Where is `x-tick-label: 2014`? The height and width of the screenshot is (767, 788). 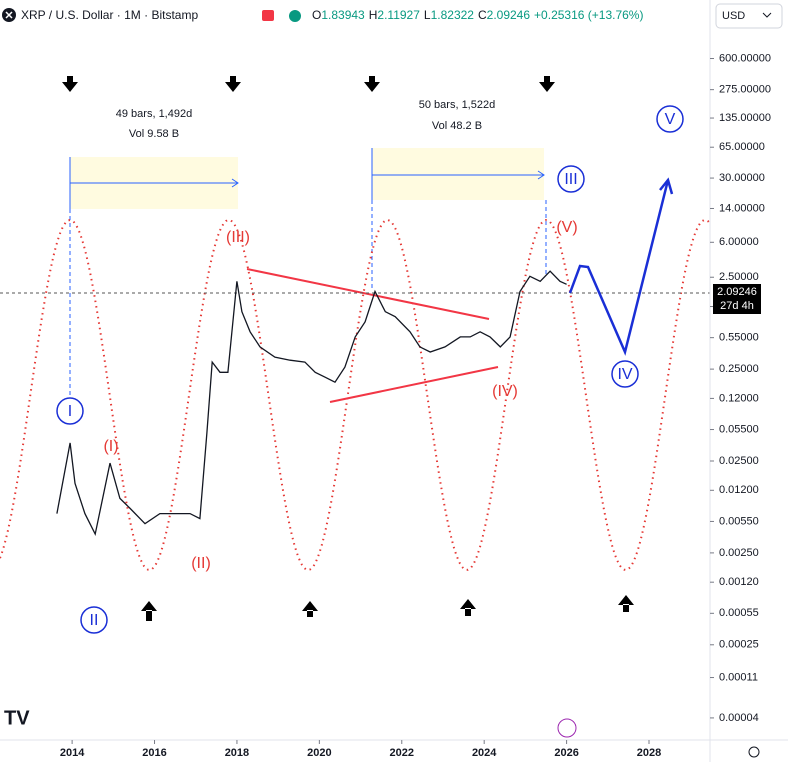
x-tick-label: 2014 is located at coordinates (72, 753).